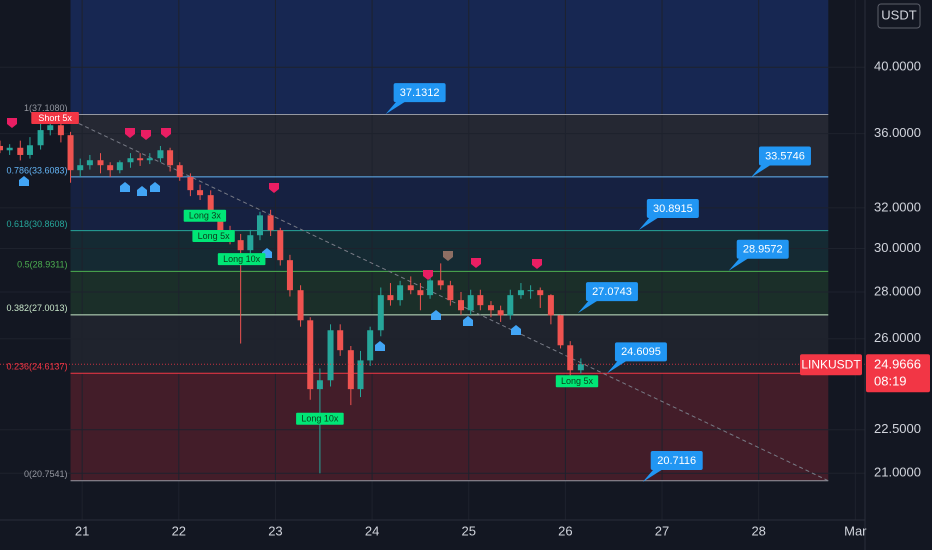 This screenshot has height=550, width=932. Describe the element at coordinates (897, 206) in the screenshot. I see `y-tick-label: 32.0000` at that location.